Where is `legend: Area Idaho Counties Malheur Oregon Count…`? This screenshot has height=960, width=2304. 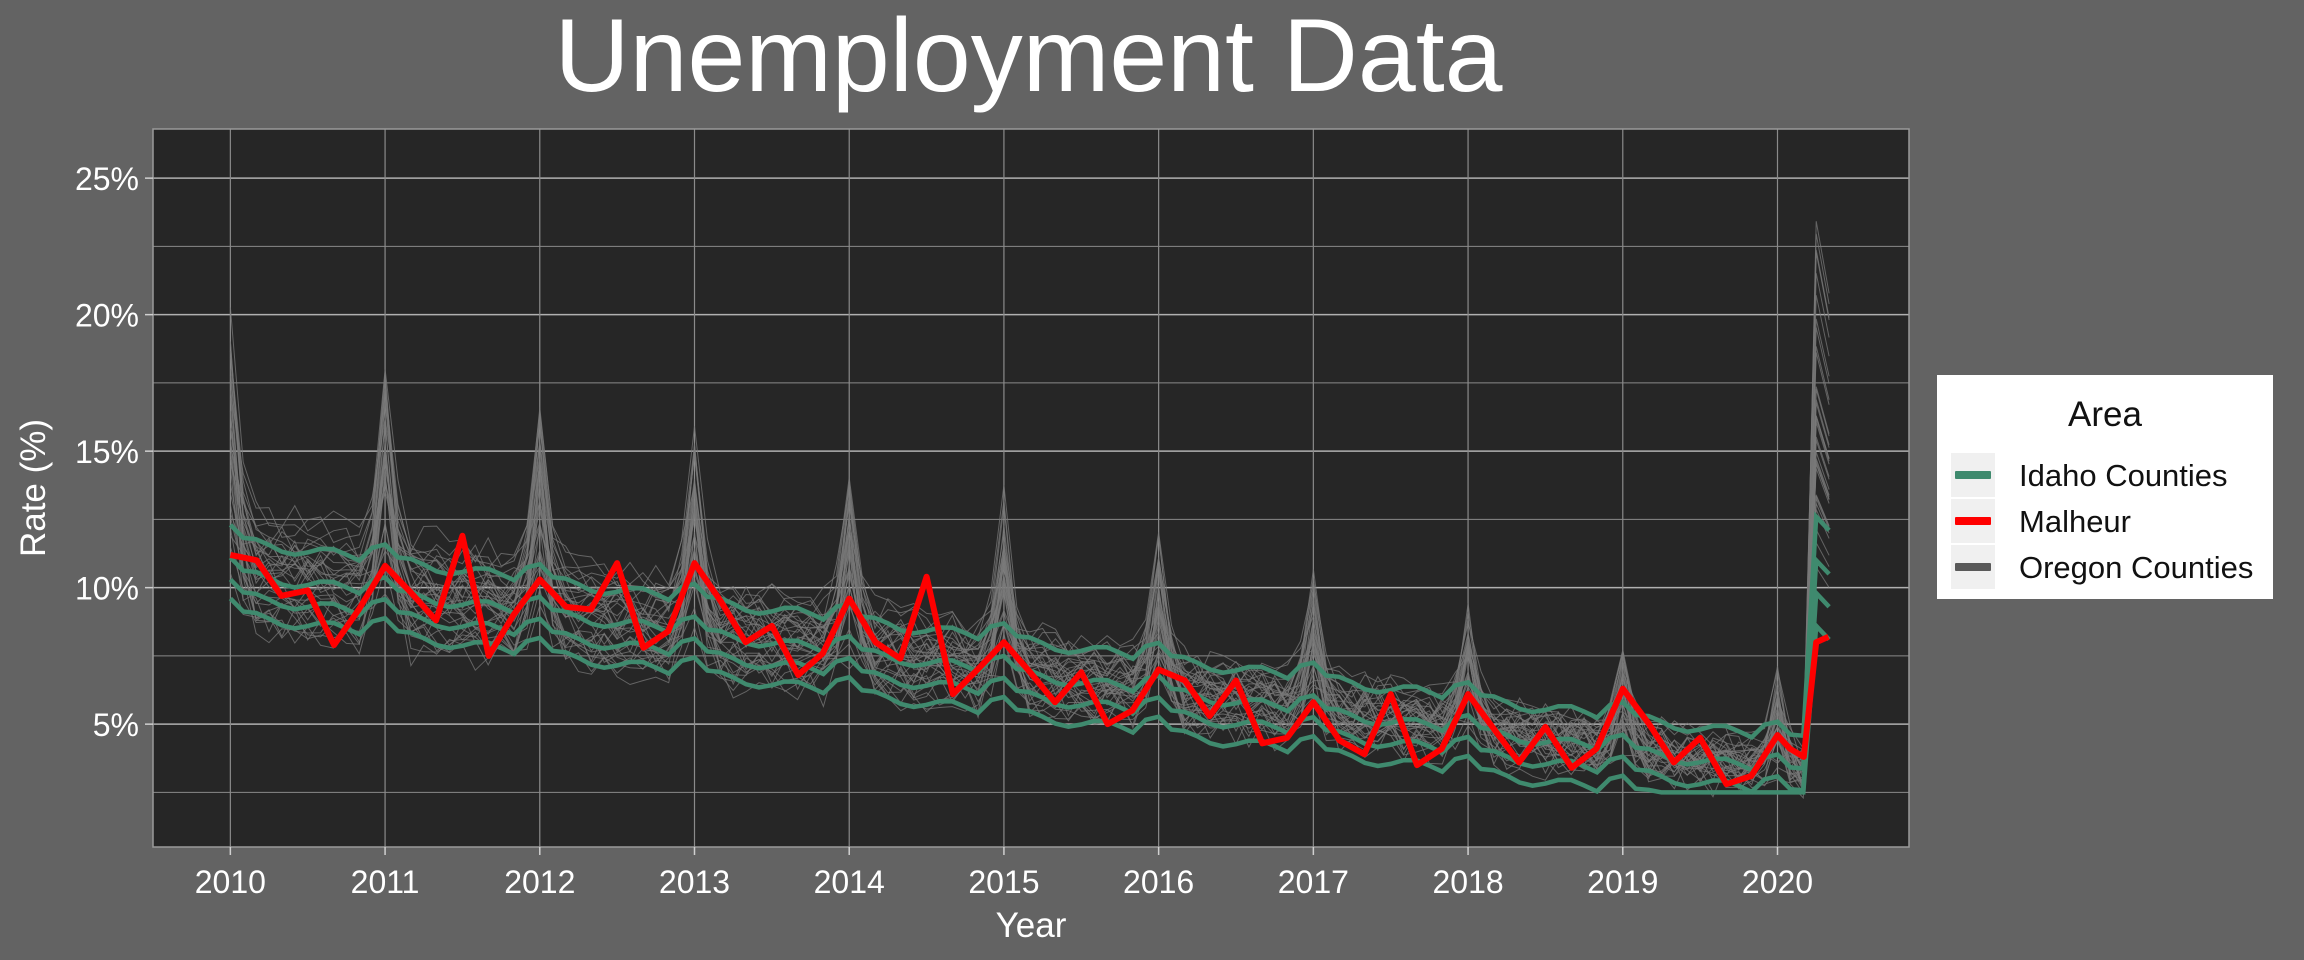
legend: Area Idaho Counties Malheur Oregon Count… is located at coordinates (2105, 487).